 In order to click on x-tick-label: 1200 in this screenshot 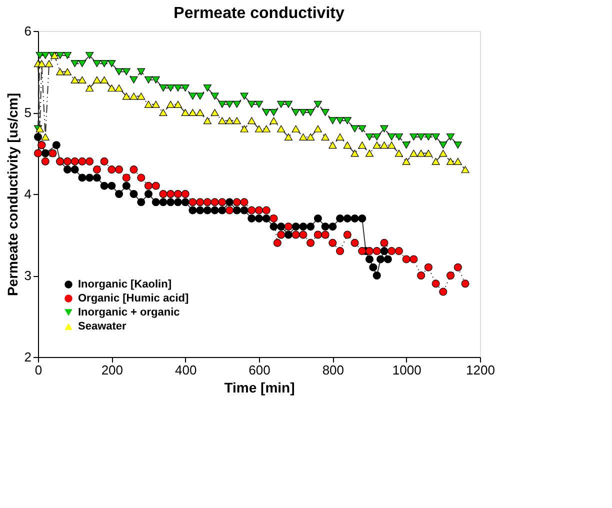, I will do `click(480, 370)`.